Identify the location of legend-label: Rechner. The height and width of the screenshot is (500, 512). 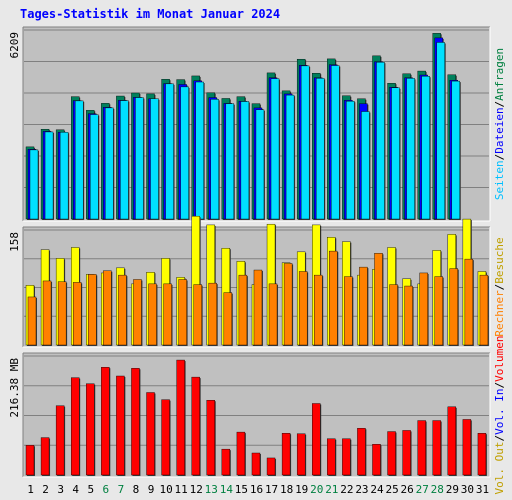
(499, 313).